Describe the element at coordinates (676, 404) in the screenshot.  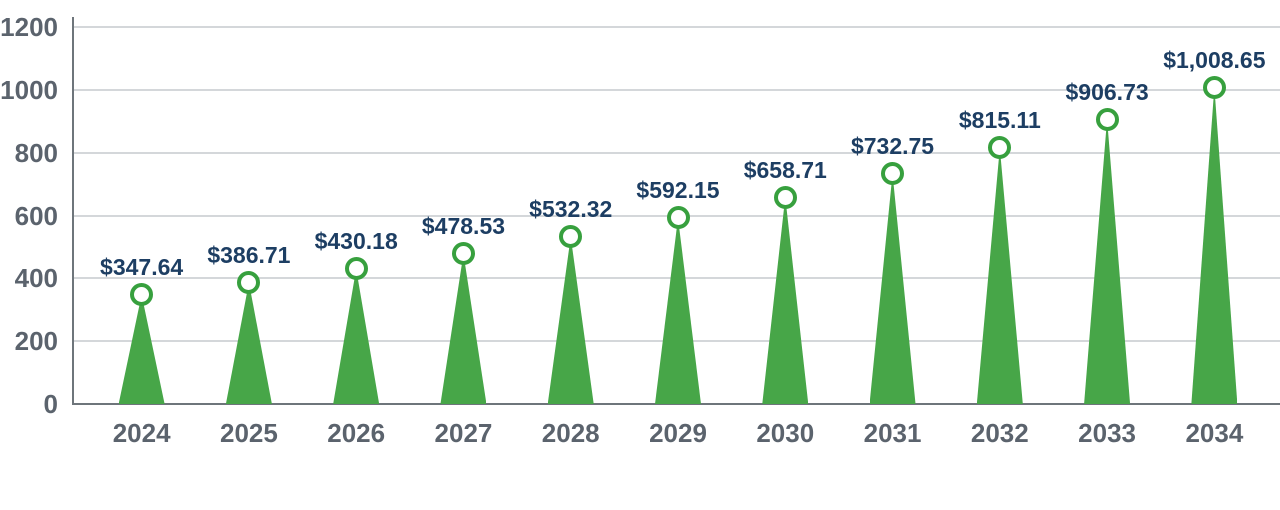
I see `x-axis-line` at that location.